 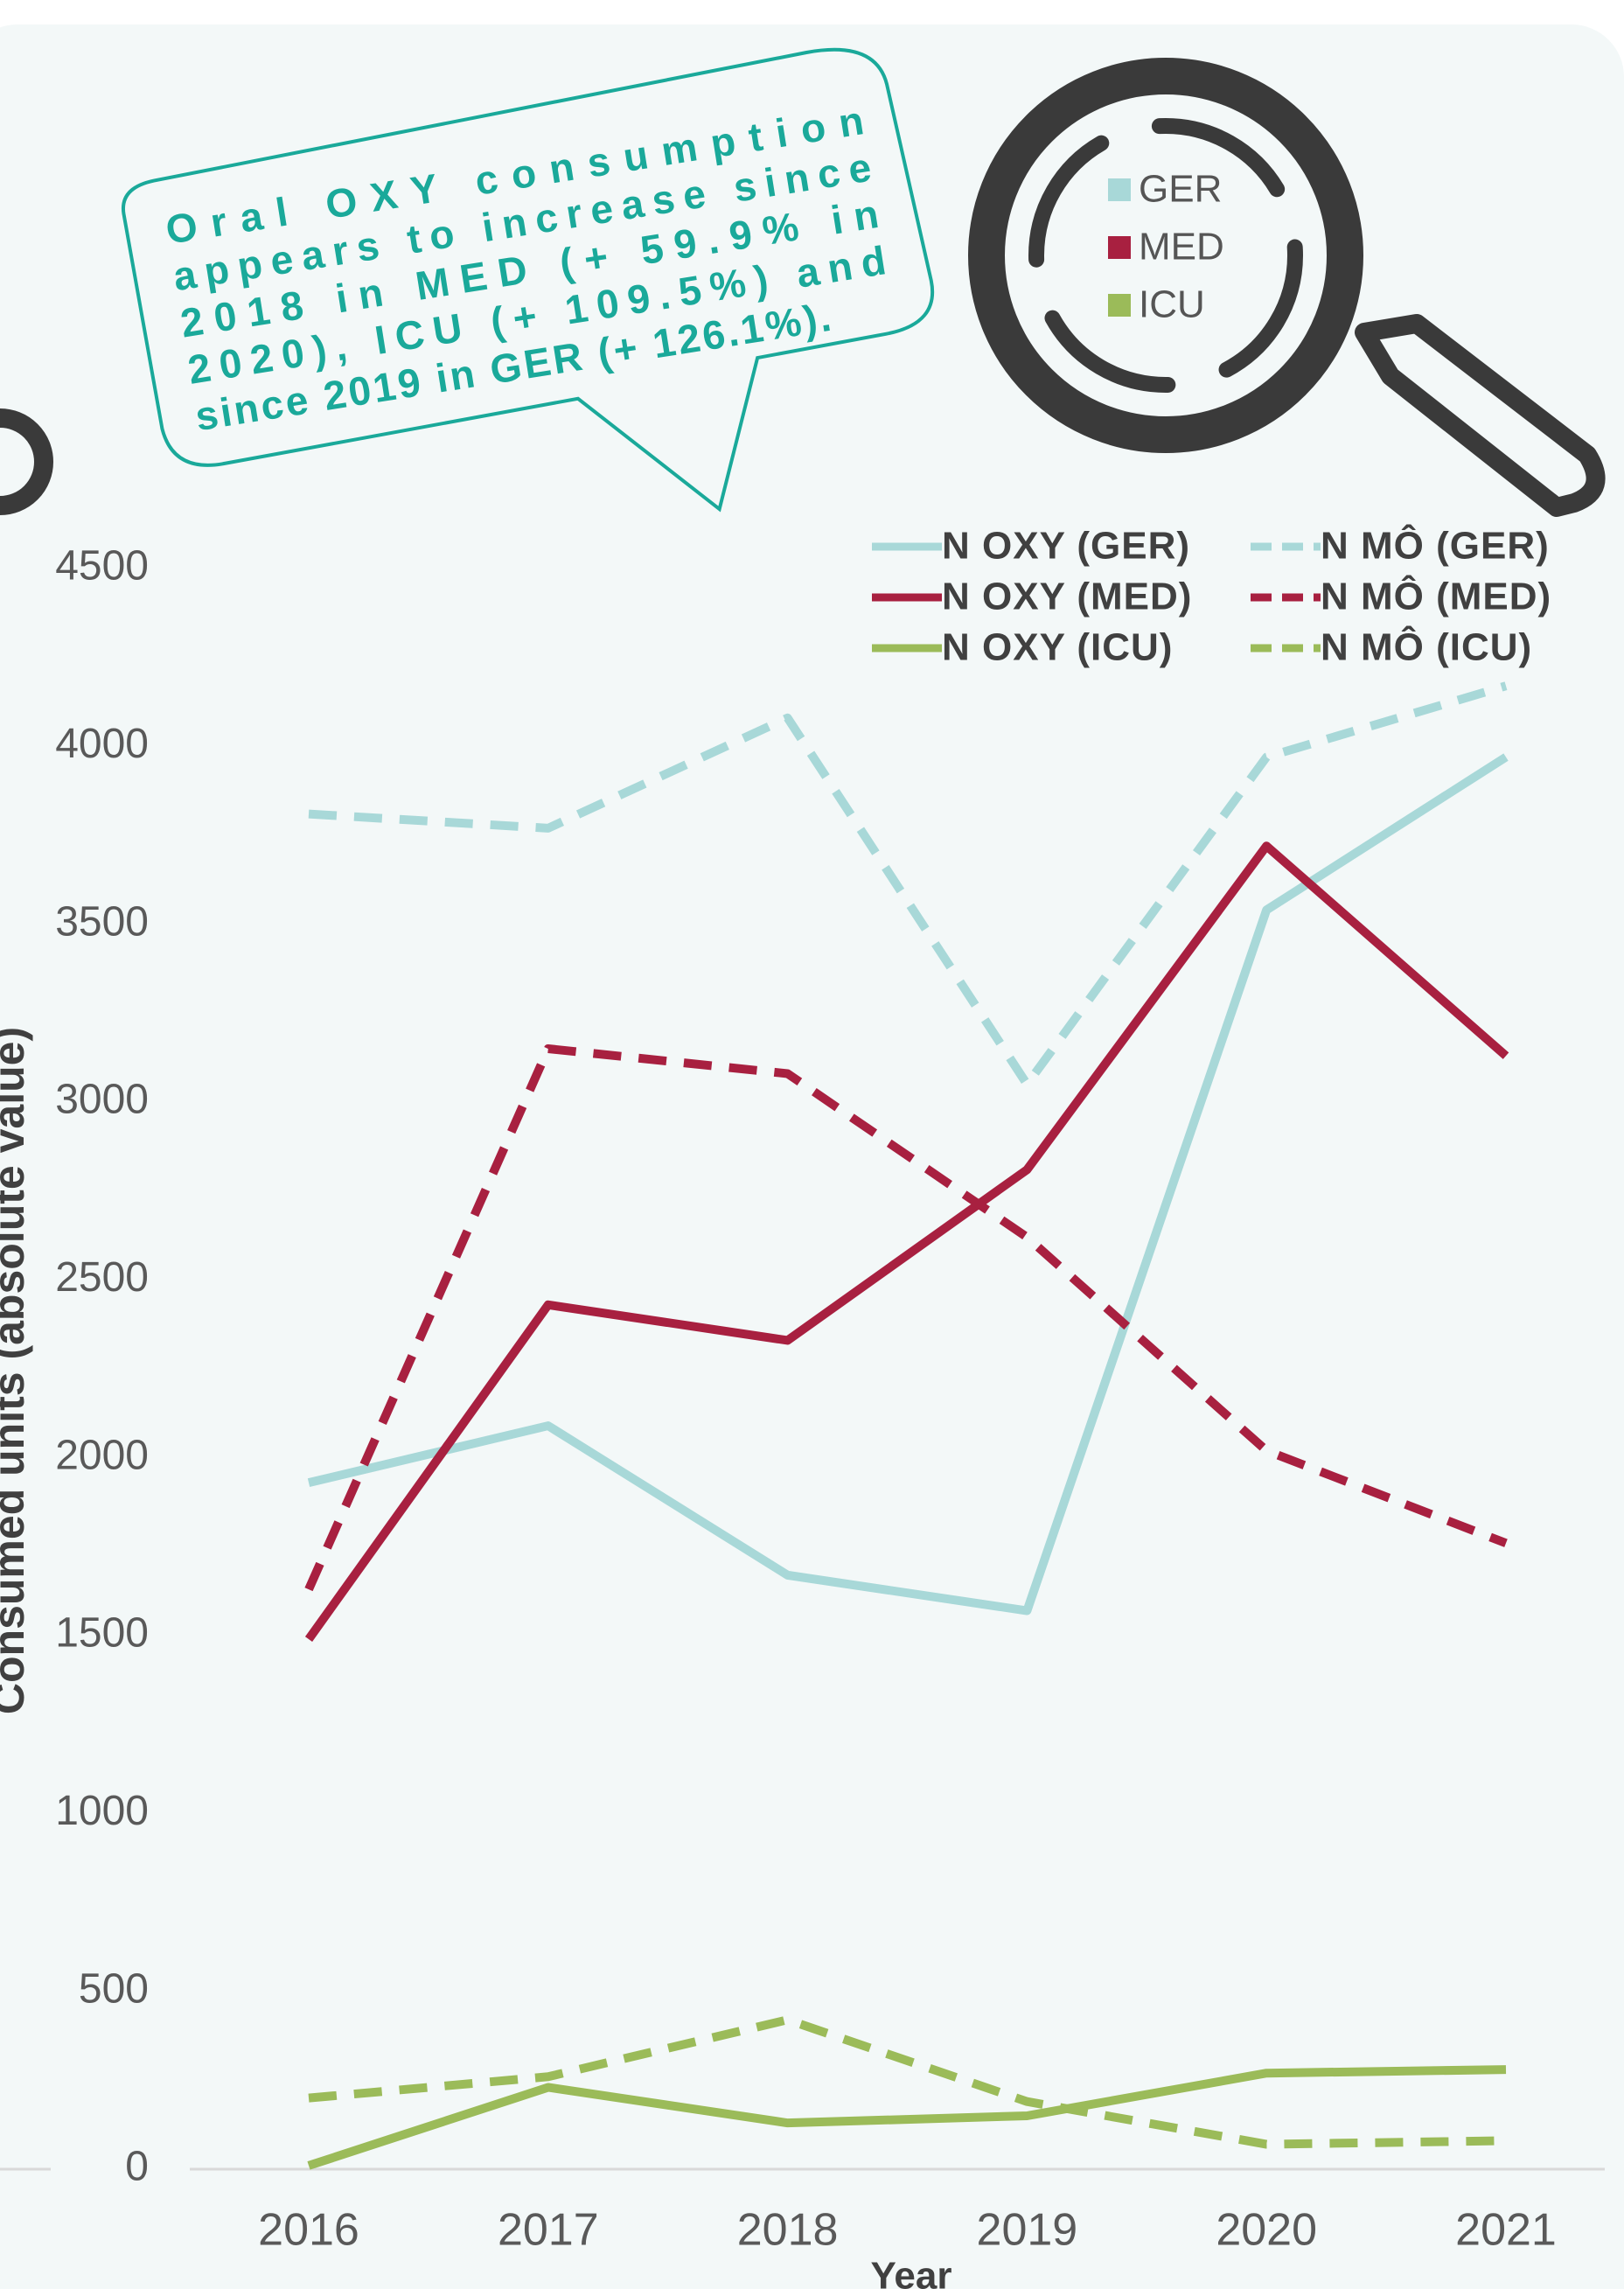 What do you see at coordinates (1027, 2230) in the screenshot?
I see `x-tick-label: 2019` at bounding box center [1027, 2230].